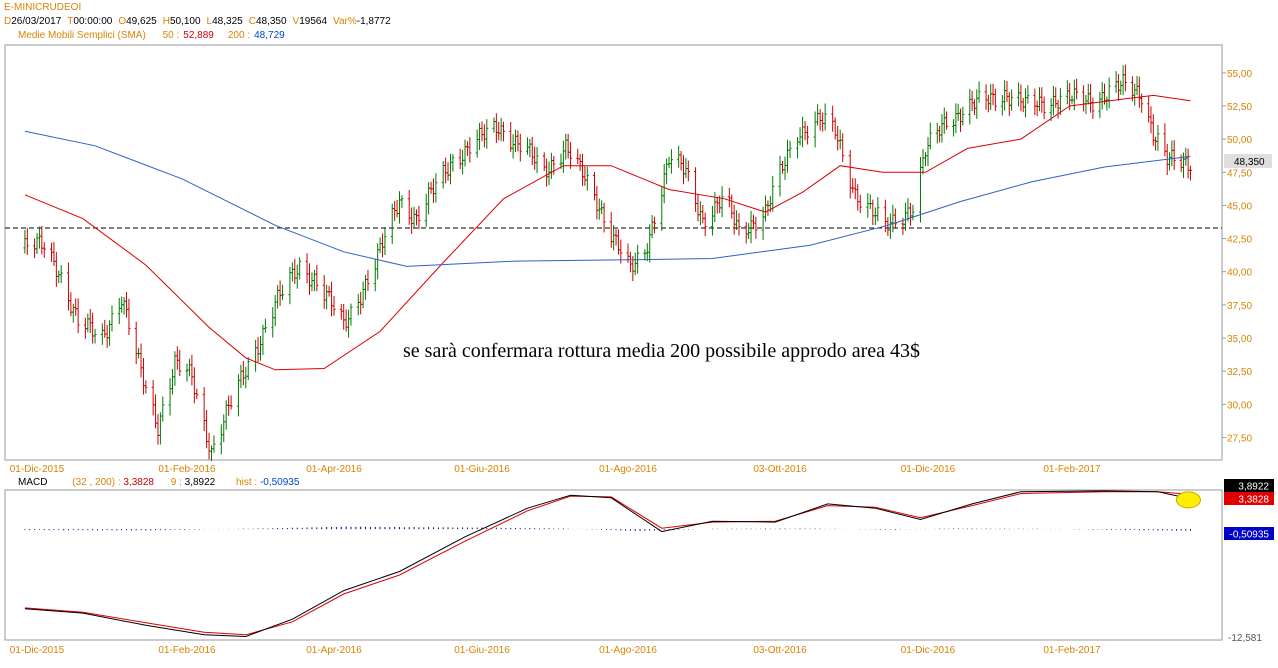 The width and height of the screenshot is (1278, 668). I want to click on y-tick-label: 30,00, so click(1239, 405).